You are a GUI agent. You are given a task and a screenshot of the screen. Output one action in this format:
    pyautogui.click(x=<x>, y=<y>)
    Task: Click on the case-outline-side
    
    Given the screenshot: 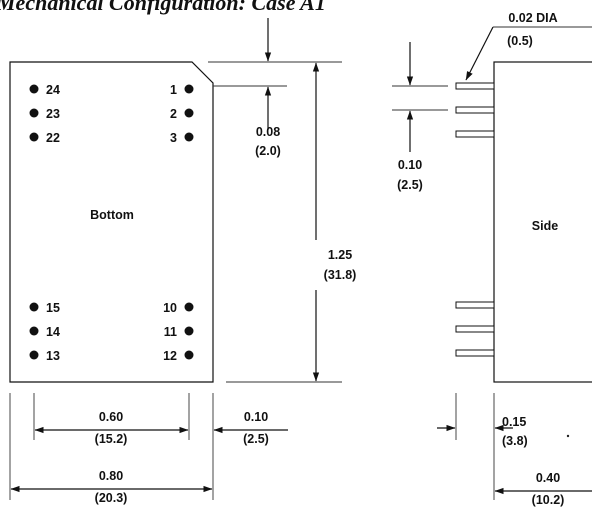 What is the action you would take?
    pyautogui.click(x=542, y=222)
    